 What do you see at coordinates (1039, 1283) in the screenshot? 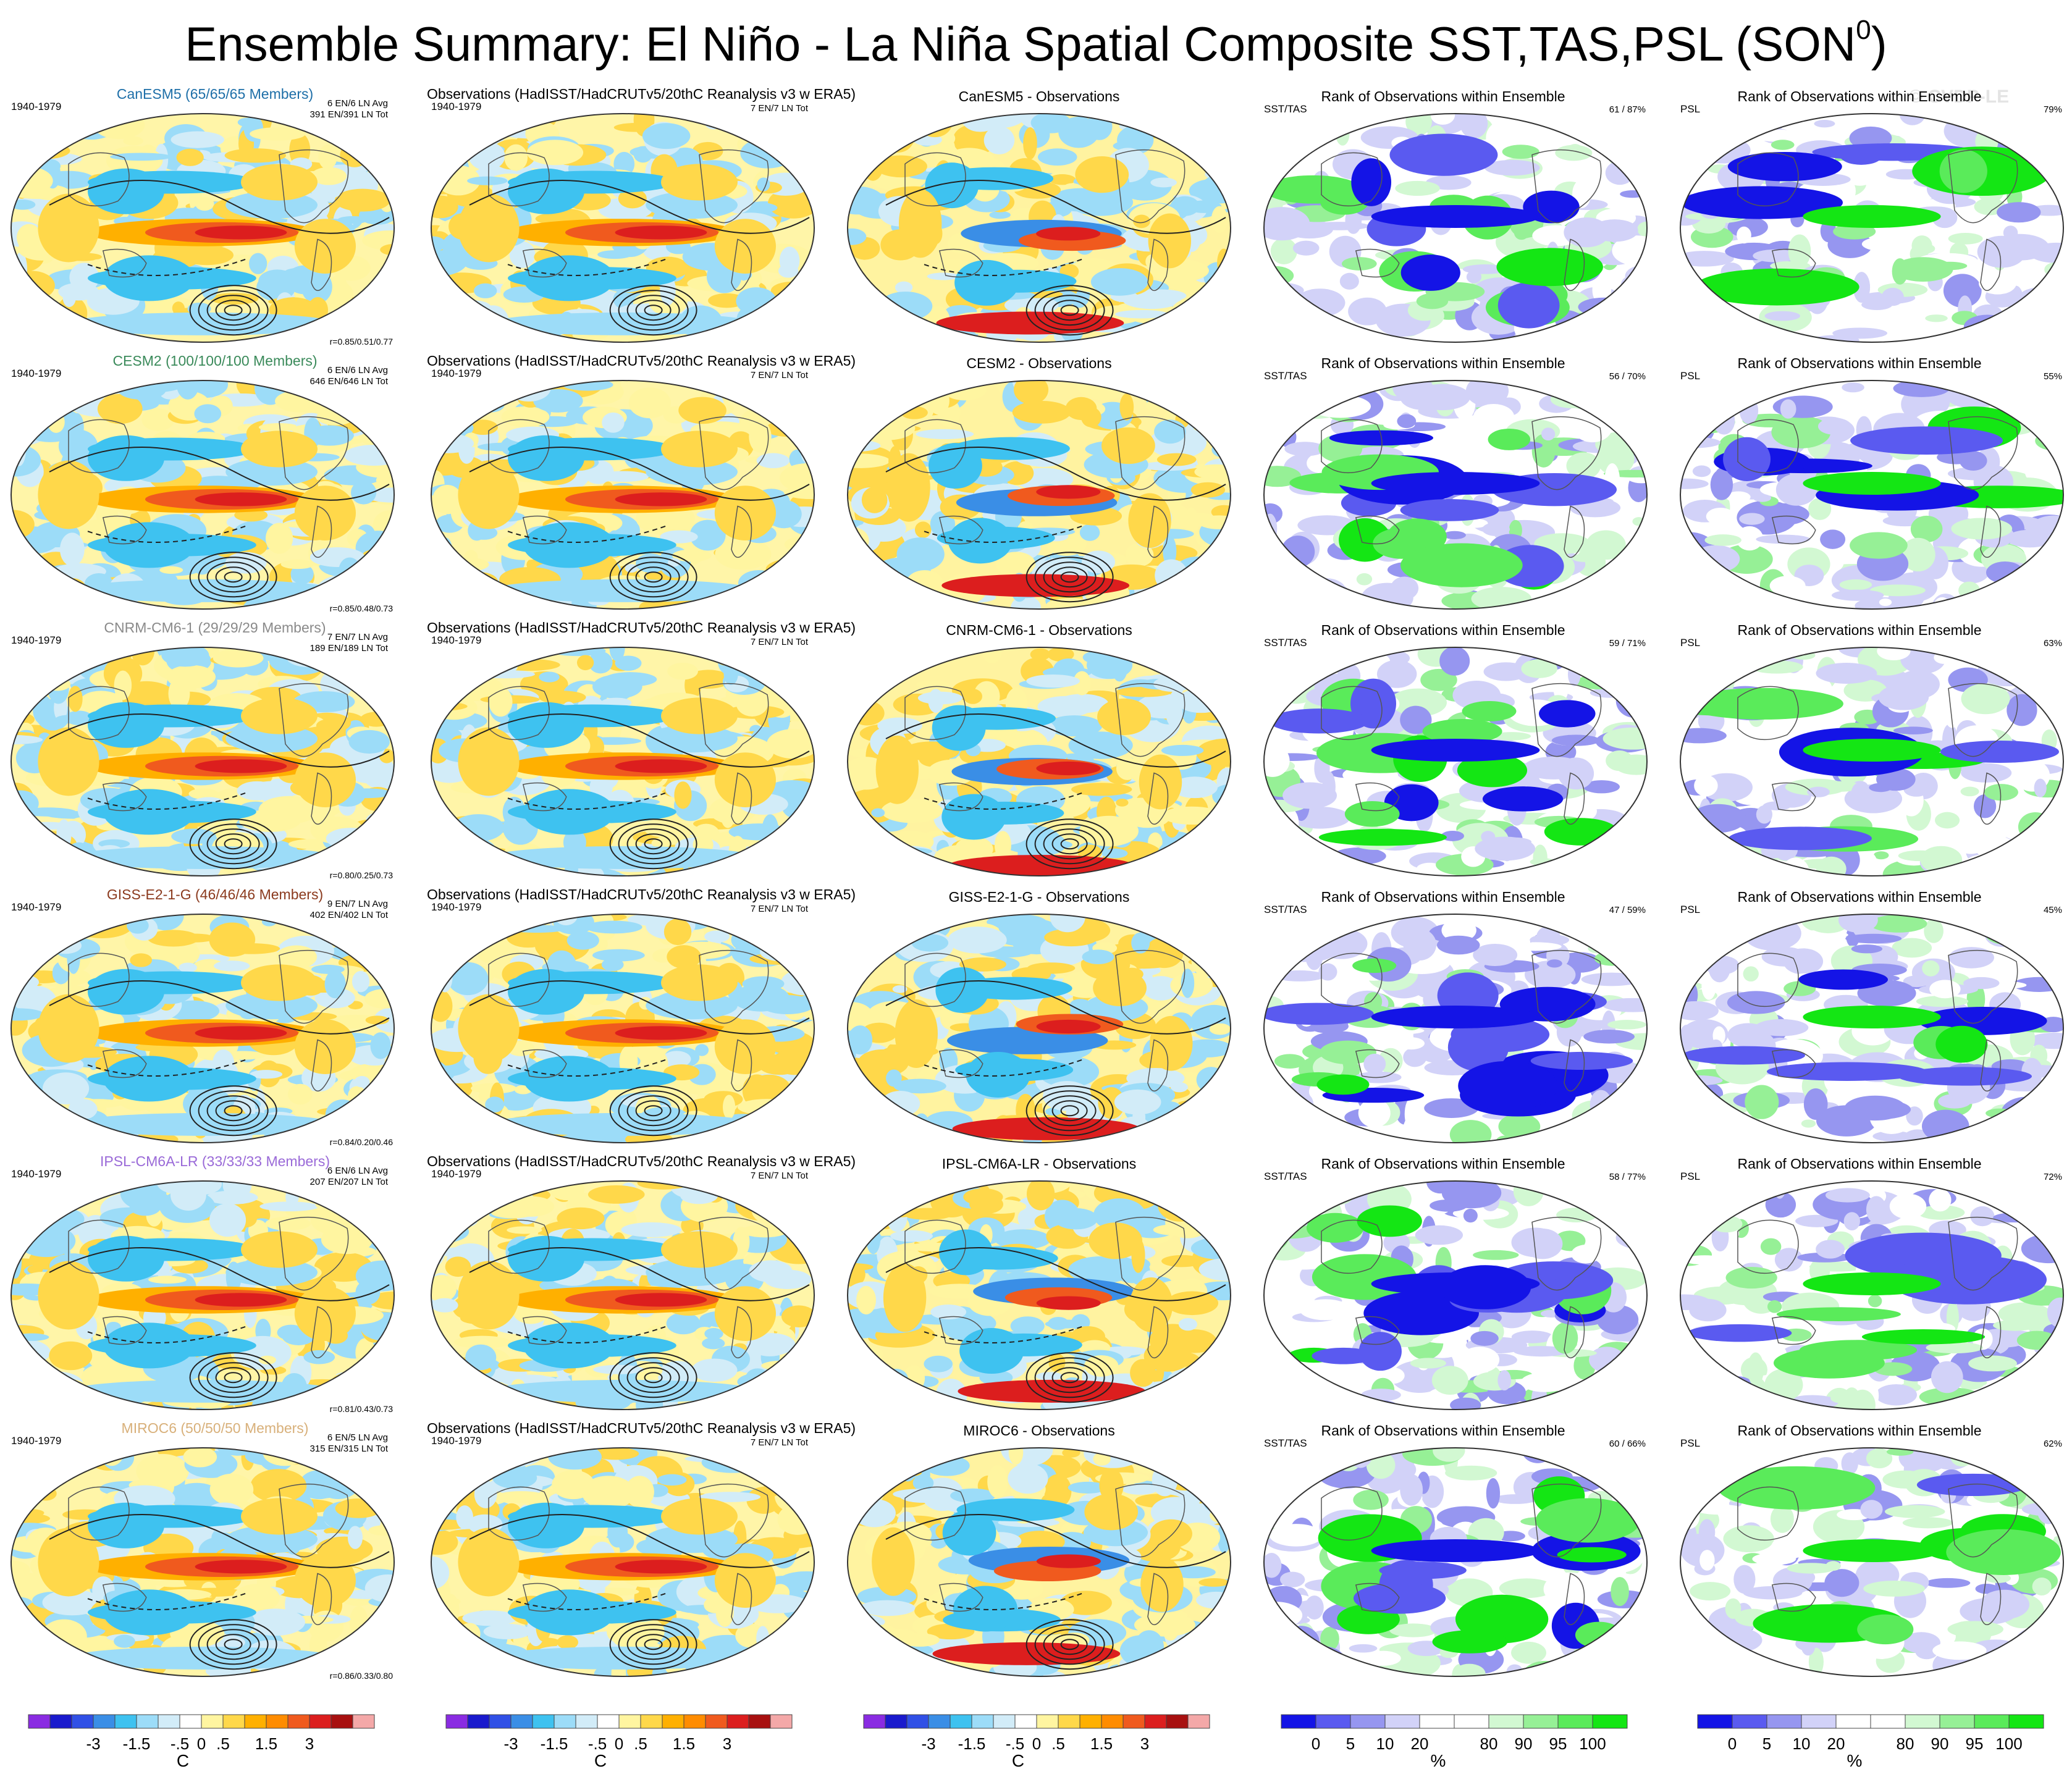
I see `panel-r5-c3: IPSL-CM6A-LR - Observations` at bounding box center [1039, 1283].